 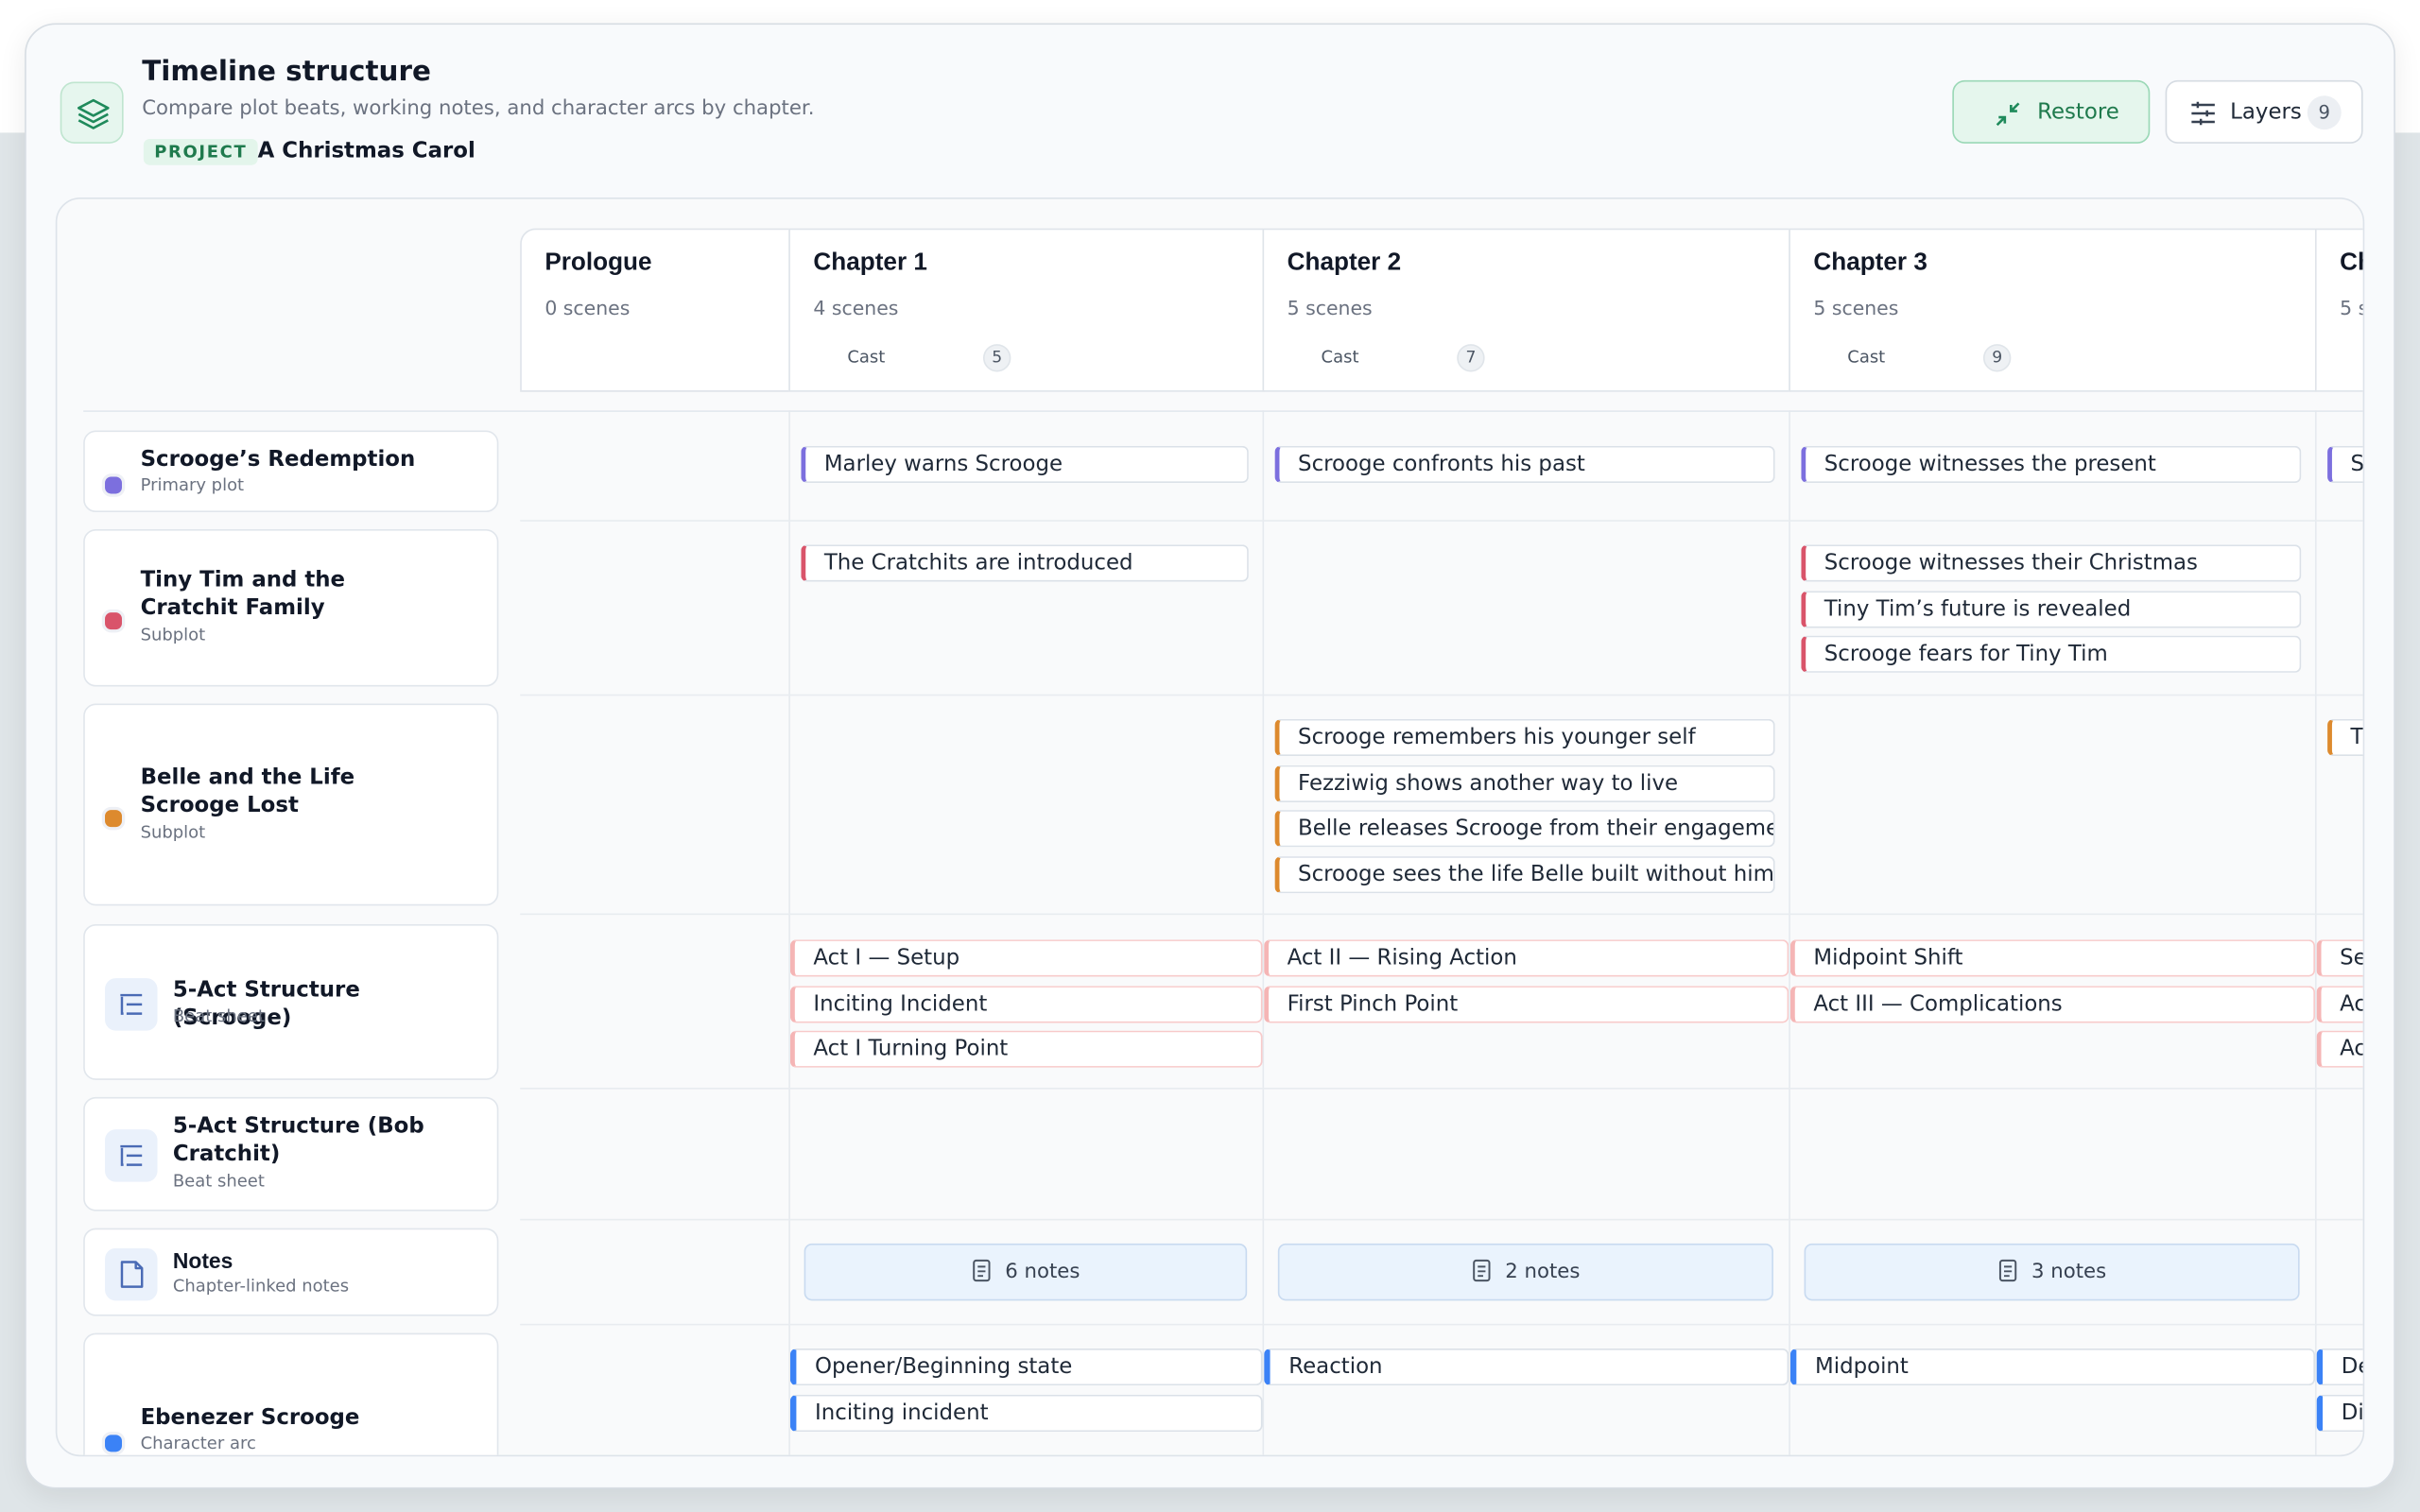 I want to click on layers-count: 9, so click(x=2324, y=112).